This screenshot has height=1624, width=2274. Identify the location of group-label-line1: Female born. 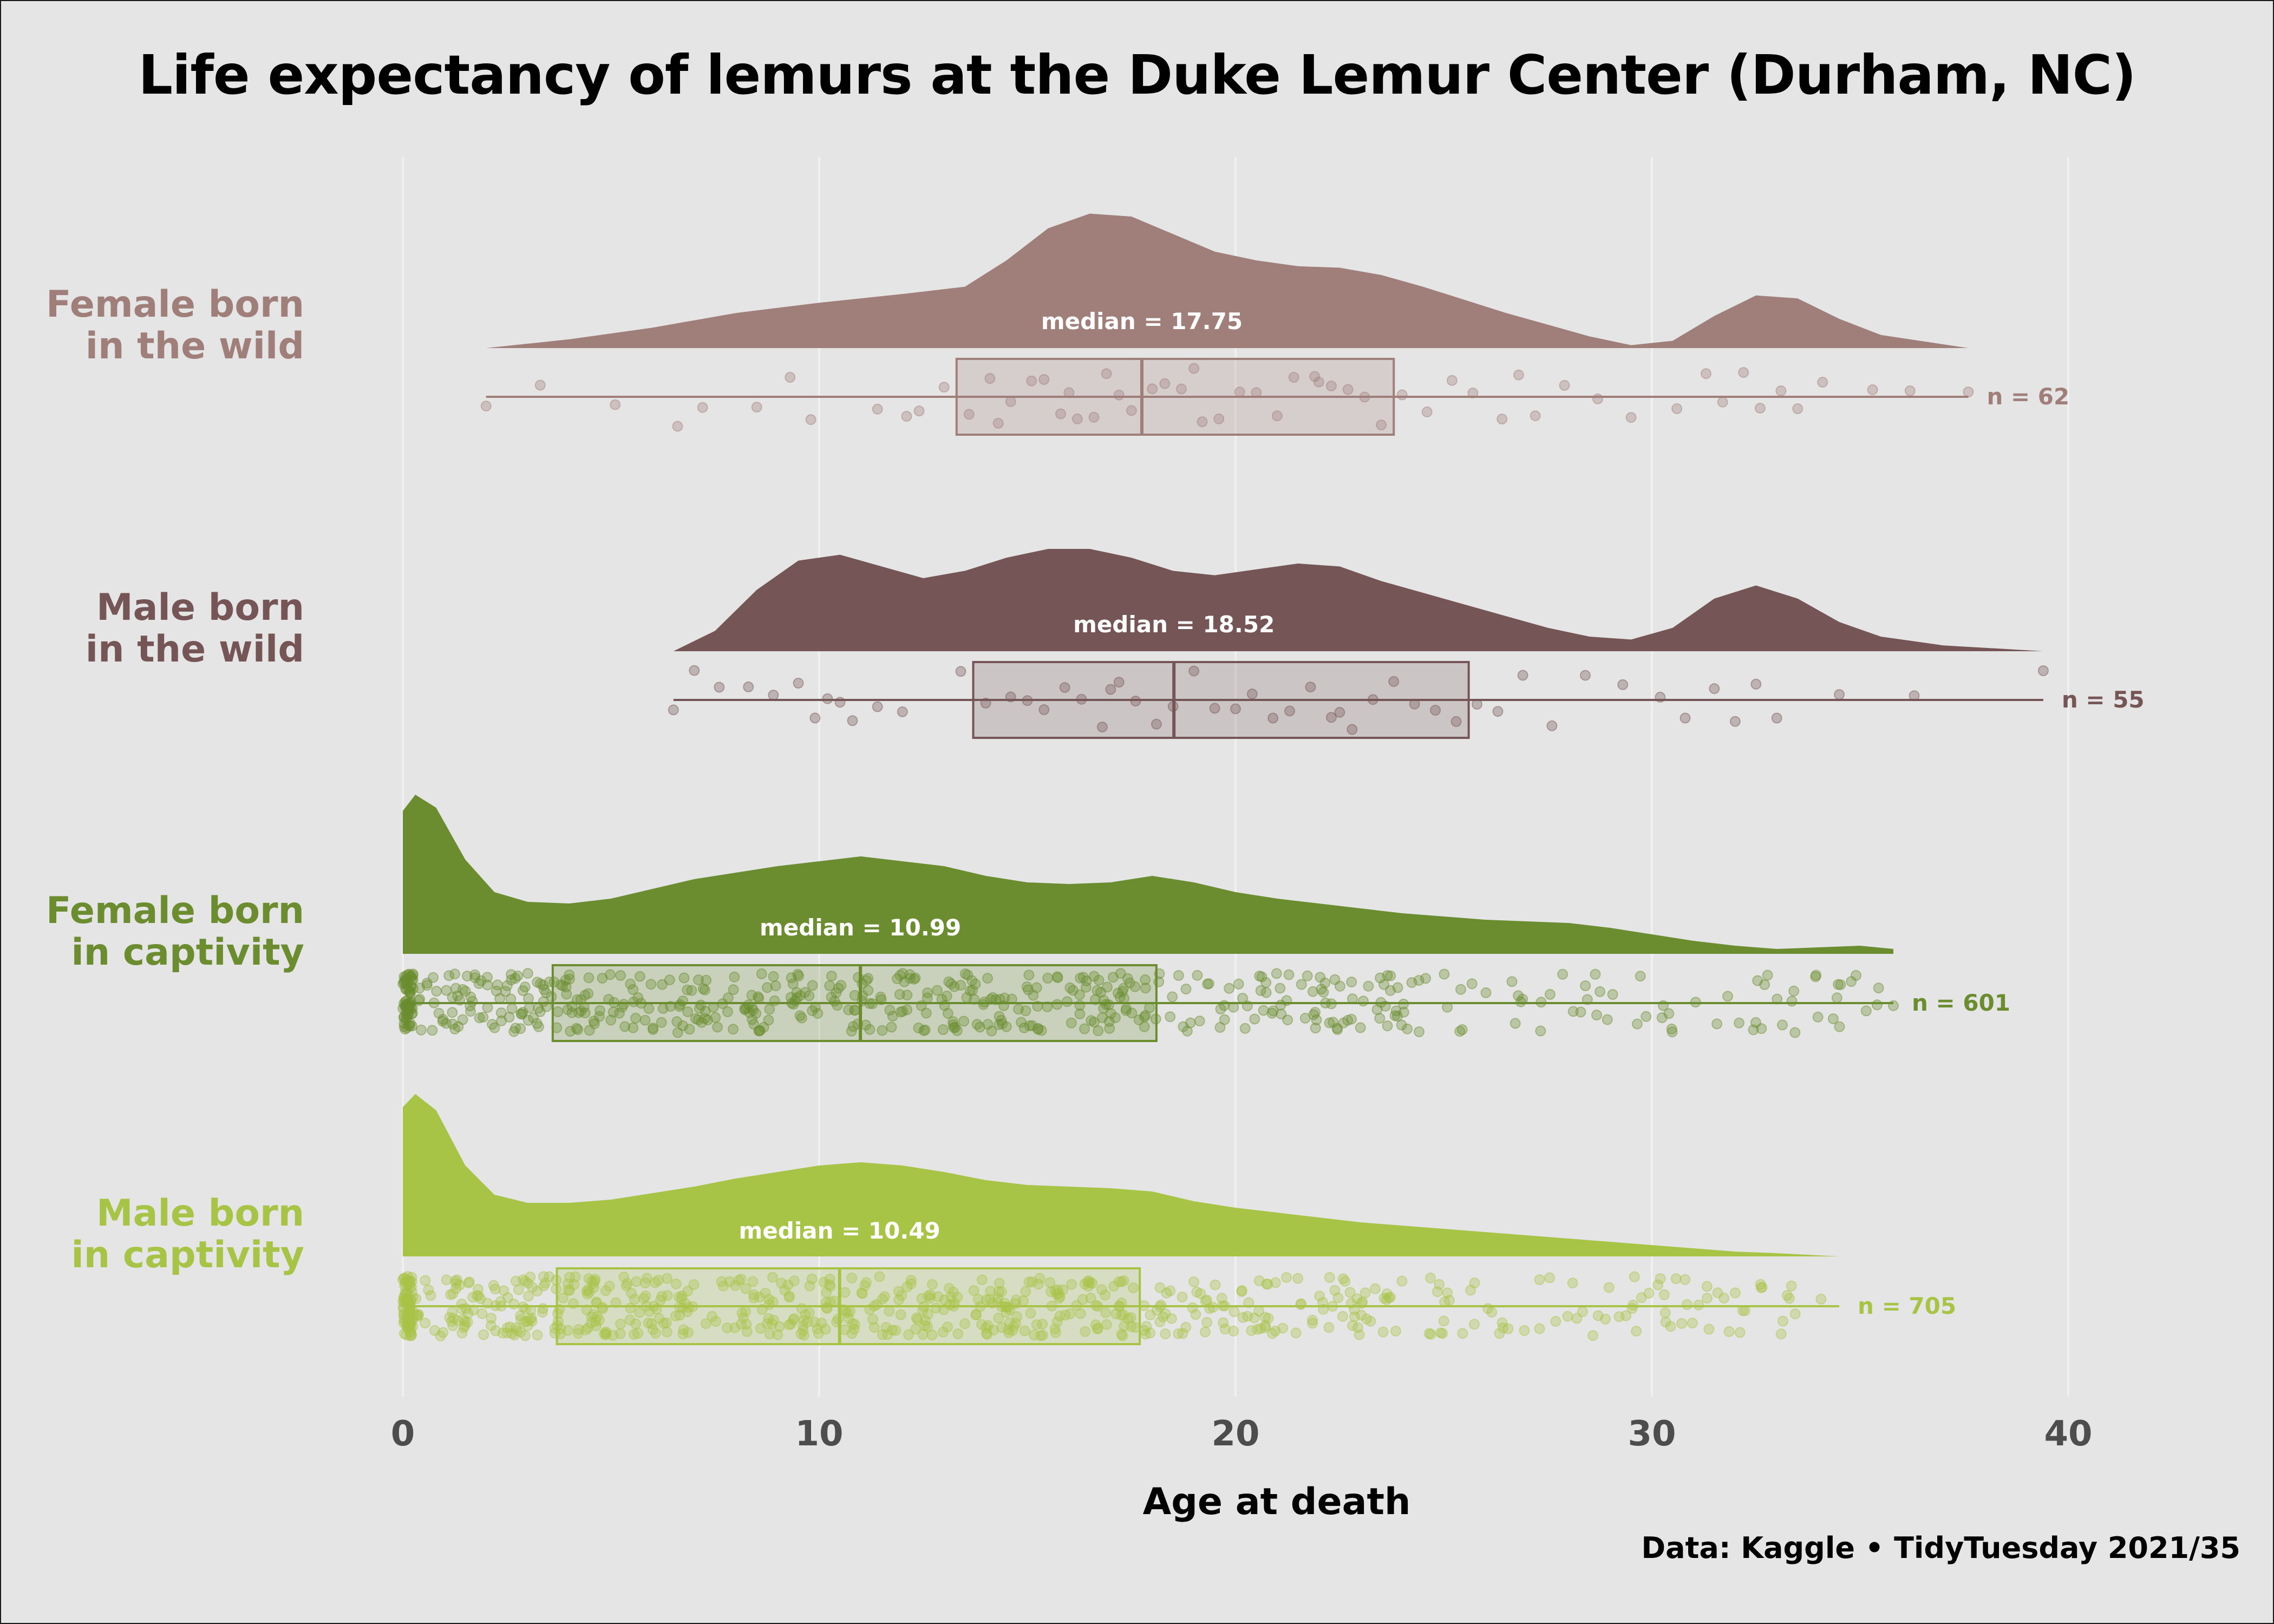
(175, 304).